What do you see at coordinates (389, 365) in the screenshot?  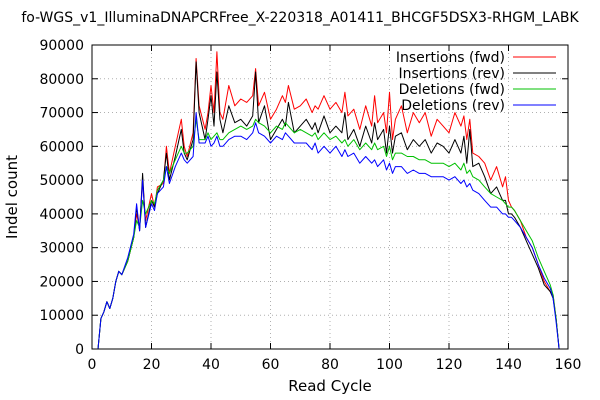 I see `x-tick-label: 100` at bounding box center [389, 365].